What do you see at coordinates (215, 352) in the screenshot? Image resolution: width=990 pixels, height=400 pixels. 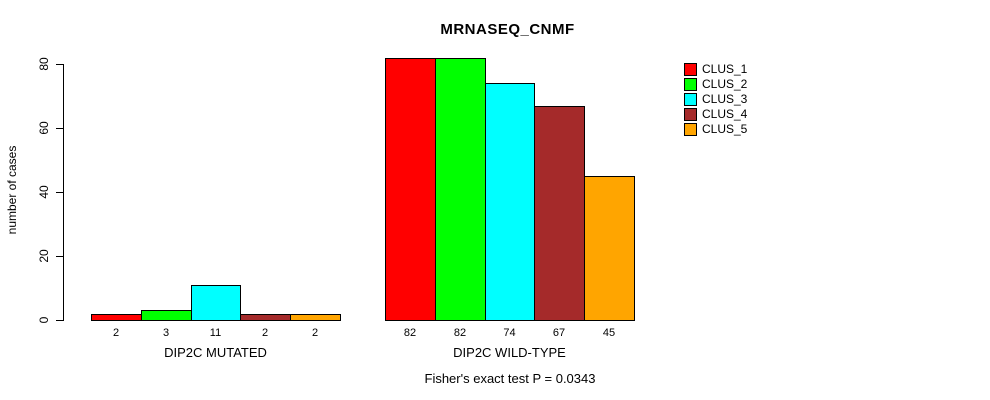 I see `x-group-label: DIP2C MUTATED` at bounding box center [215, 352].